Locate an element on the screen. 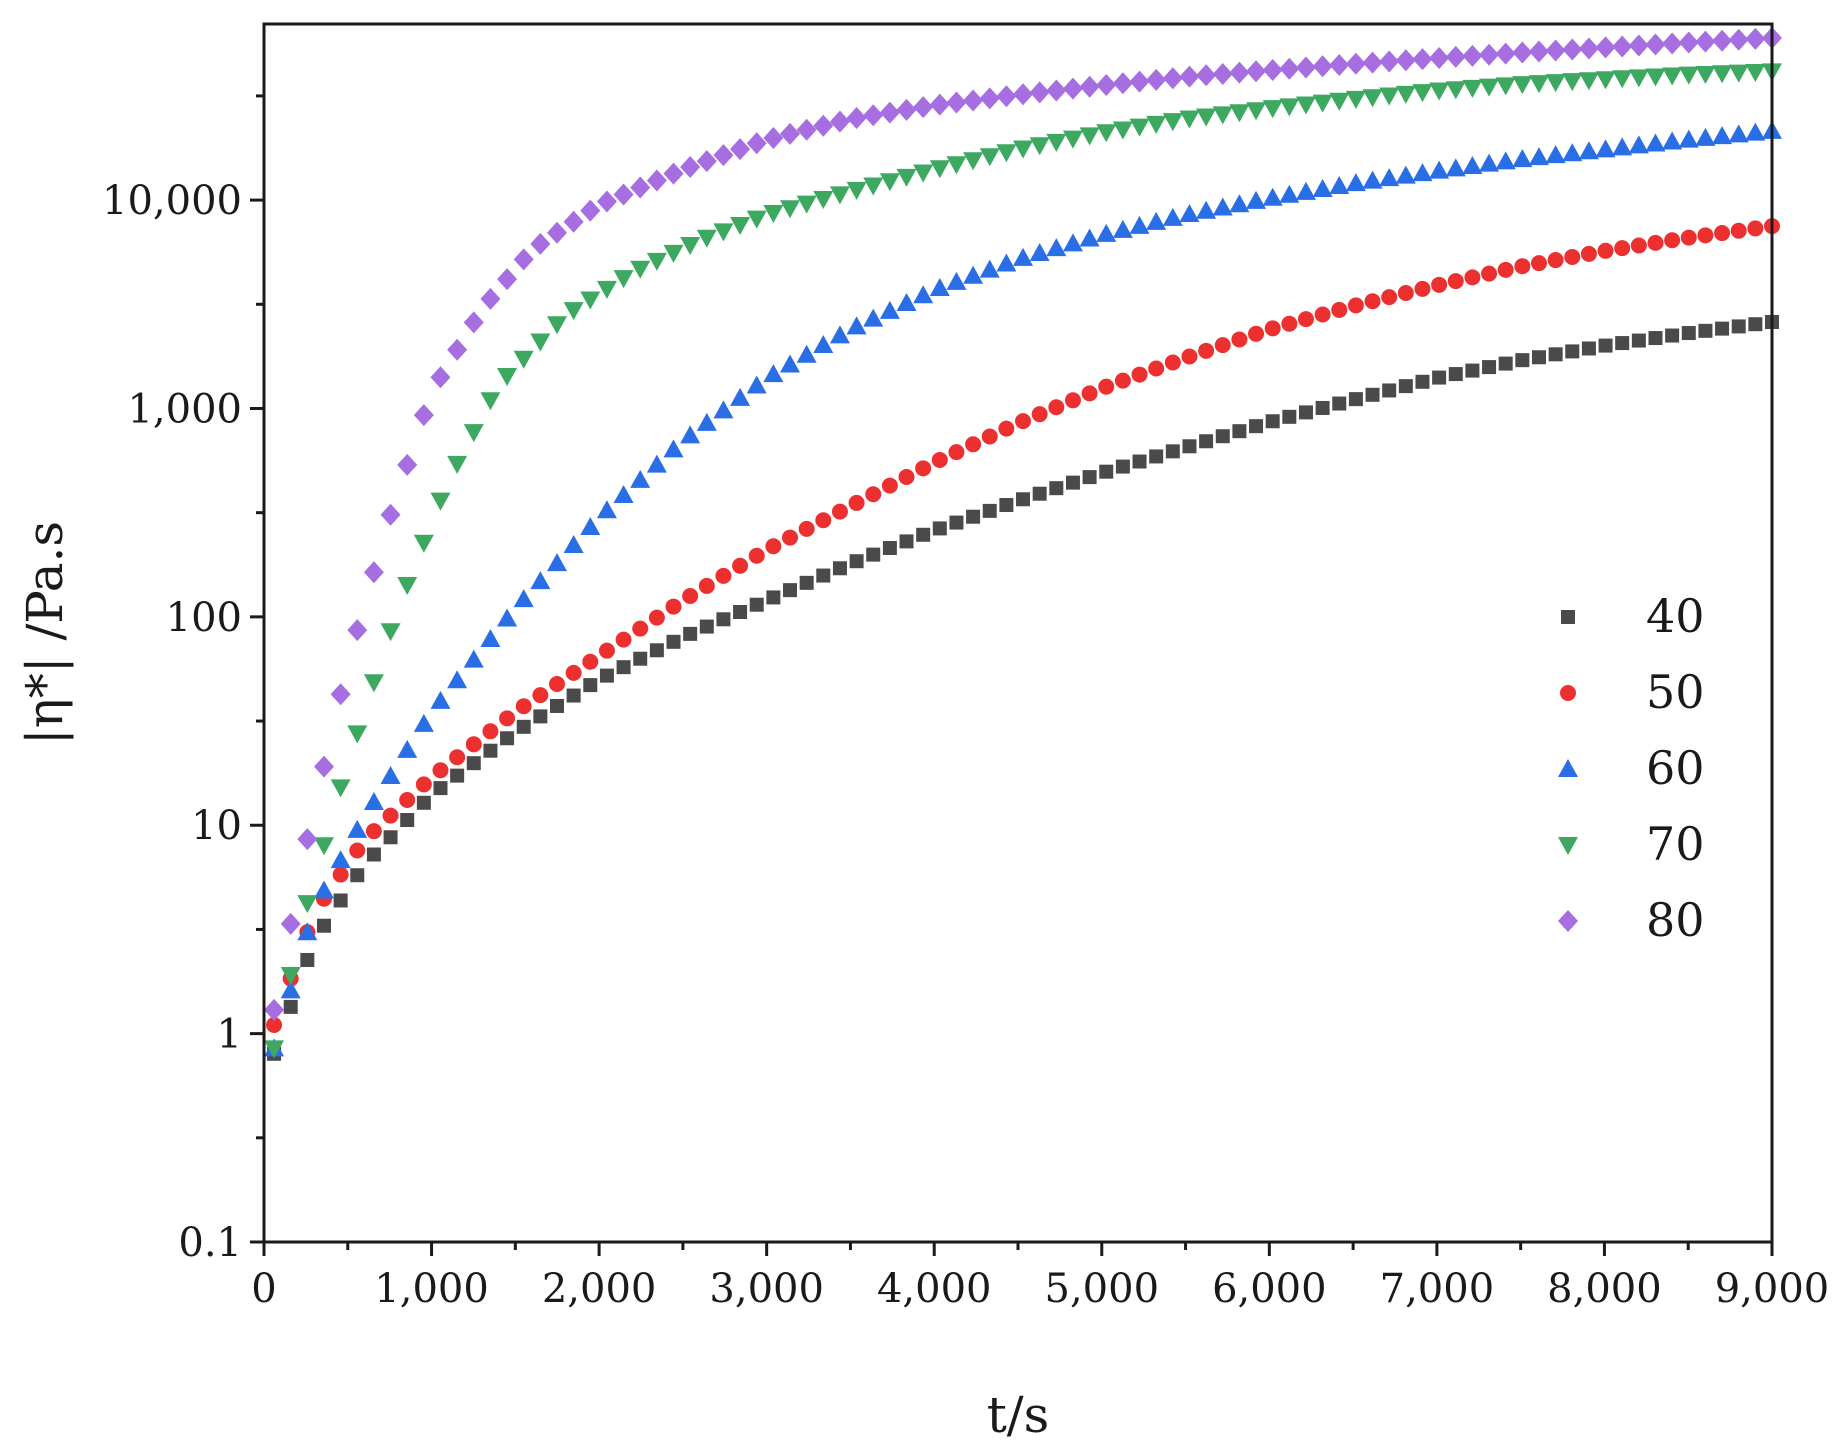  y-axis-title: |η*| /Pa.s is located at coordinates (45, 633).